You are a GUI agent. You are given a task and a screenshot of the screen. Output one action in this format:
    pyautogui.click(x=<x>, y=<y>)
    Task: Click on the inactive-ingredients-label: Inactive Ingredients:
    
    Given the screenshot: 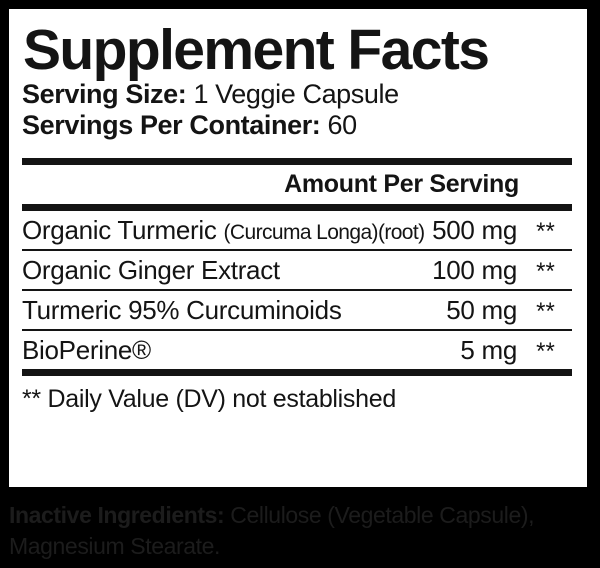 What is the action you would take?
    pyautogui.click(x=117, y=515)
    